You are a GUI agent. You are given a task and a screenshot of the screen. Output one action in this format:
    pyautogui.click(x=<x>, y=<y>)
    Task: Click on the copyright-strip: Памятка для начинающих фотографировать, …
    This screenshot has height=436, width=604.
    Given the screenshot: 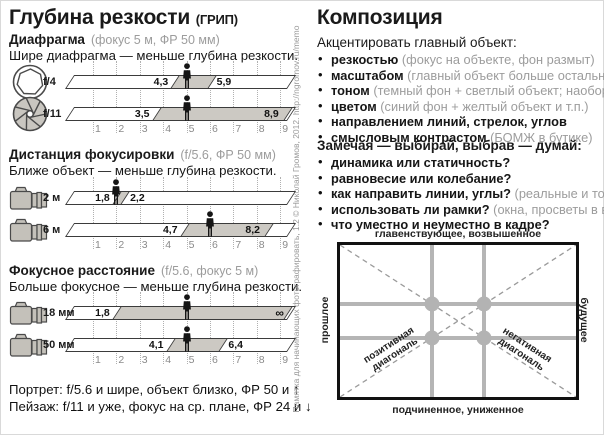 What is the action you would take?
    pyautogui.click(x=296, y=218)
    